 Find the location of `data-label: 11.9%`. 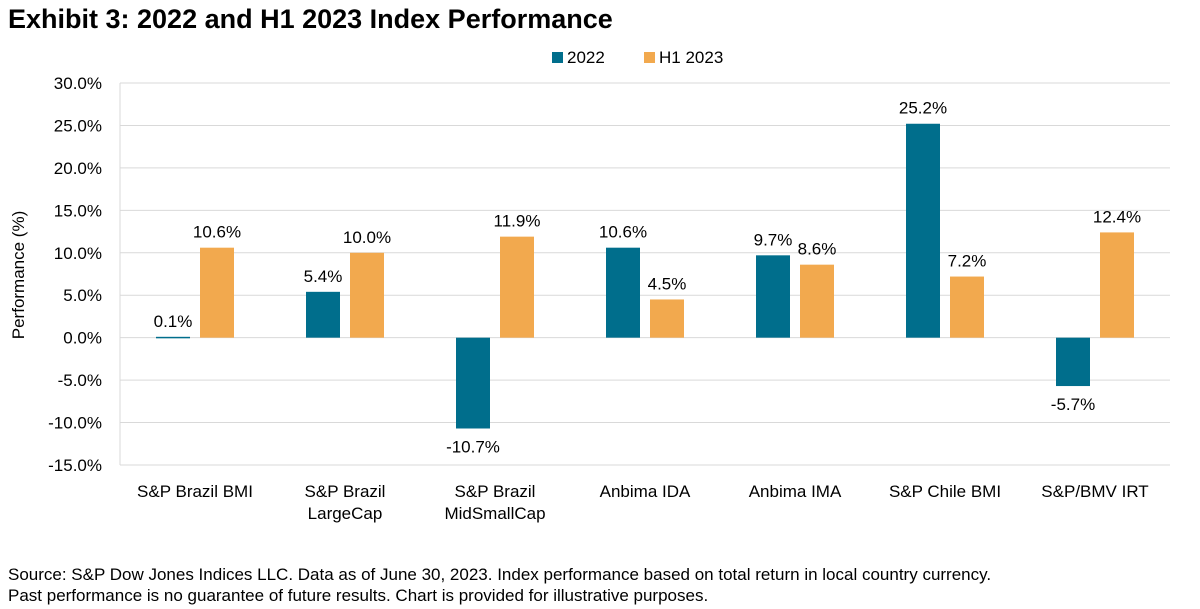

data-label: 11.9% is located at coordinates (517, 221).